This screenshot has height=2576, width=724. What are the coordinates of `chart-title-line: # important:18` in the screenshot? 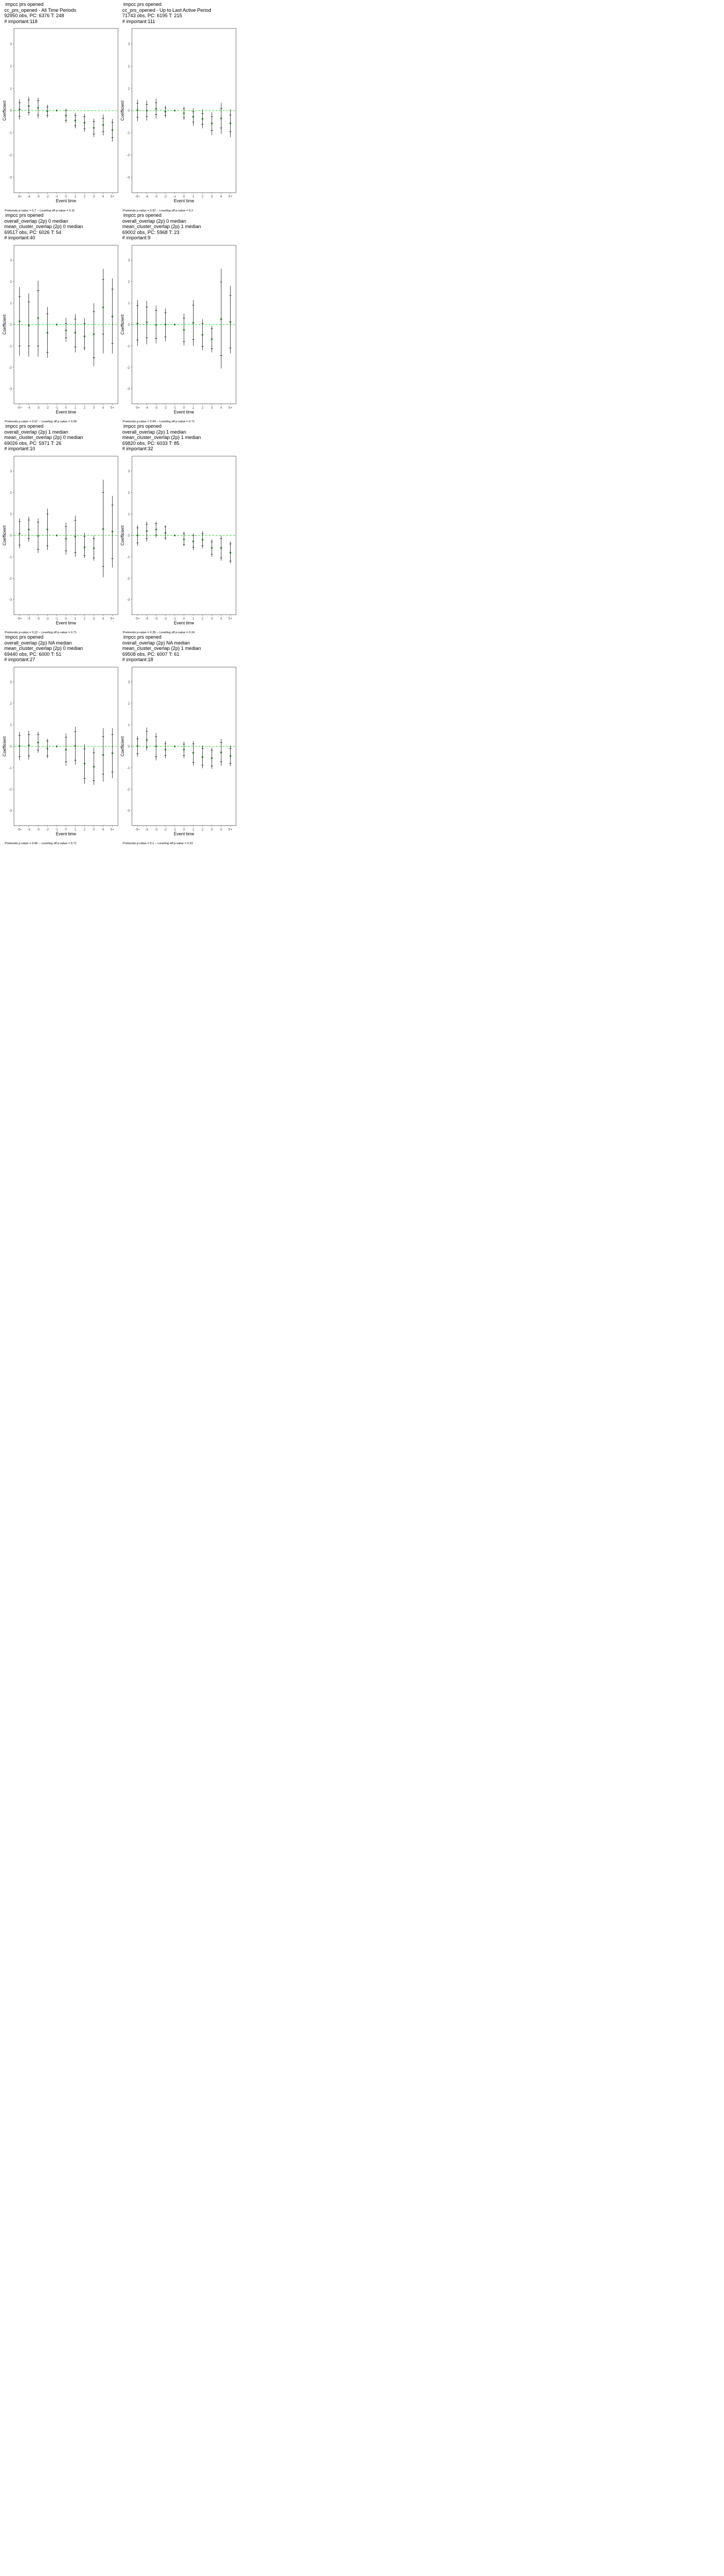 It's located at (137, 659).